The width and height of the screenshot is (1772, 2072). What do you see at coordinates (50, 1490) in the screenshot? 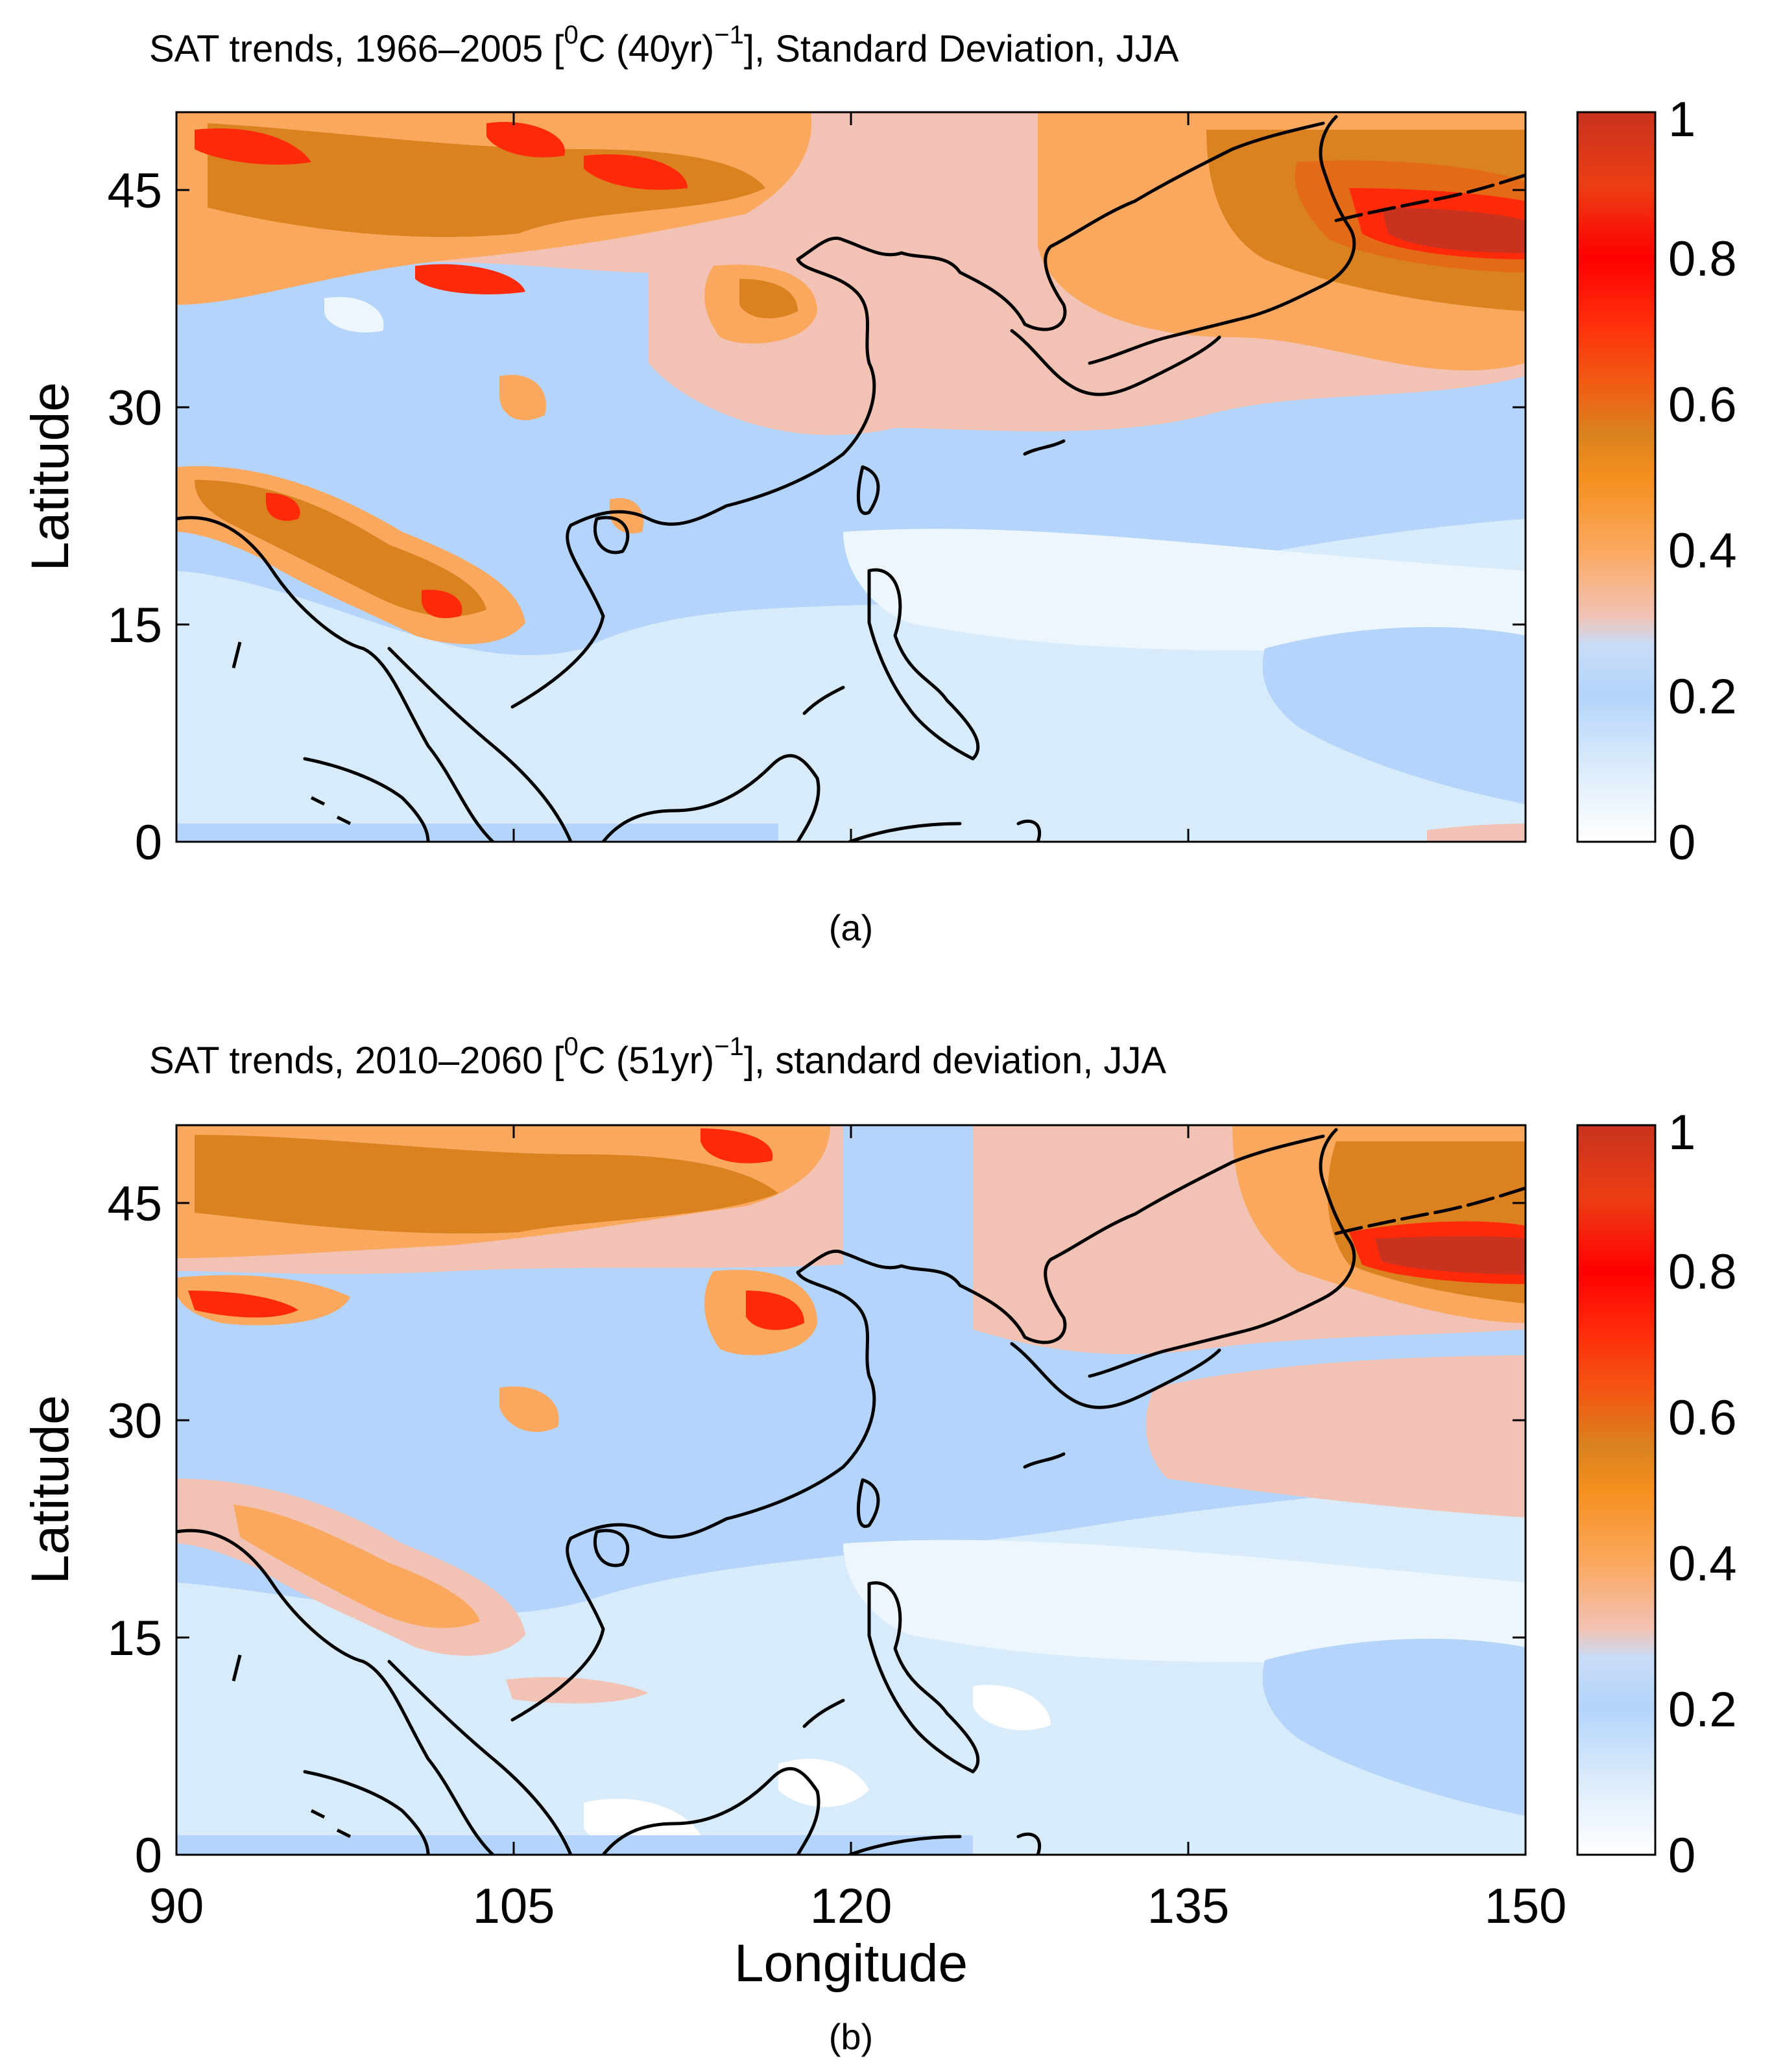
I see `panel-b-ylabel: Latitude` at bounding box center [50, 1490].